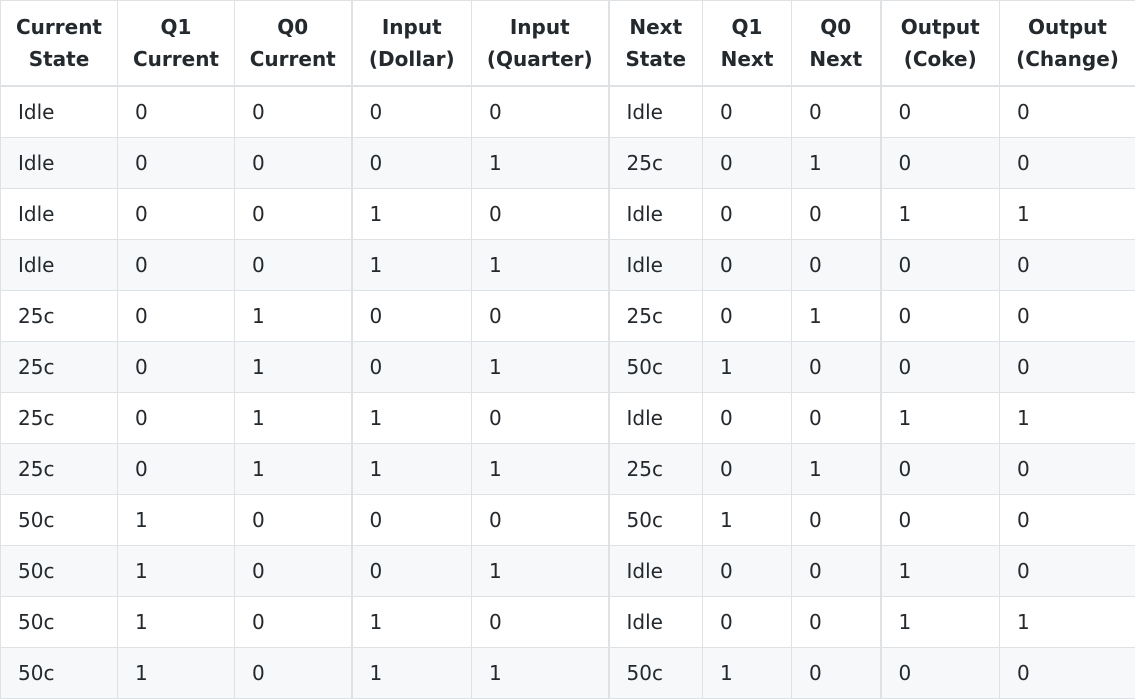 The width and height of the screenshot is (1135, 699). I want to click on header-label-line: Q1, so click(747, 27).